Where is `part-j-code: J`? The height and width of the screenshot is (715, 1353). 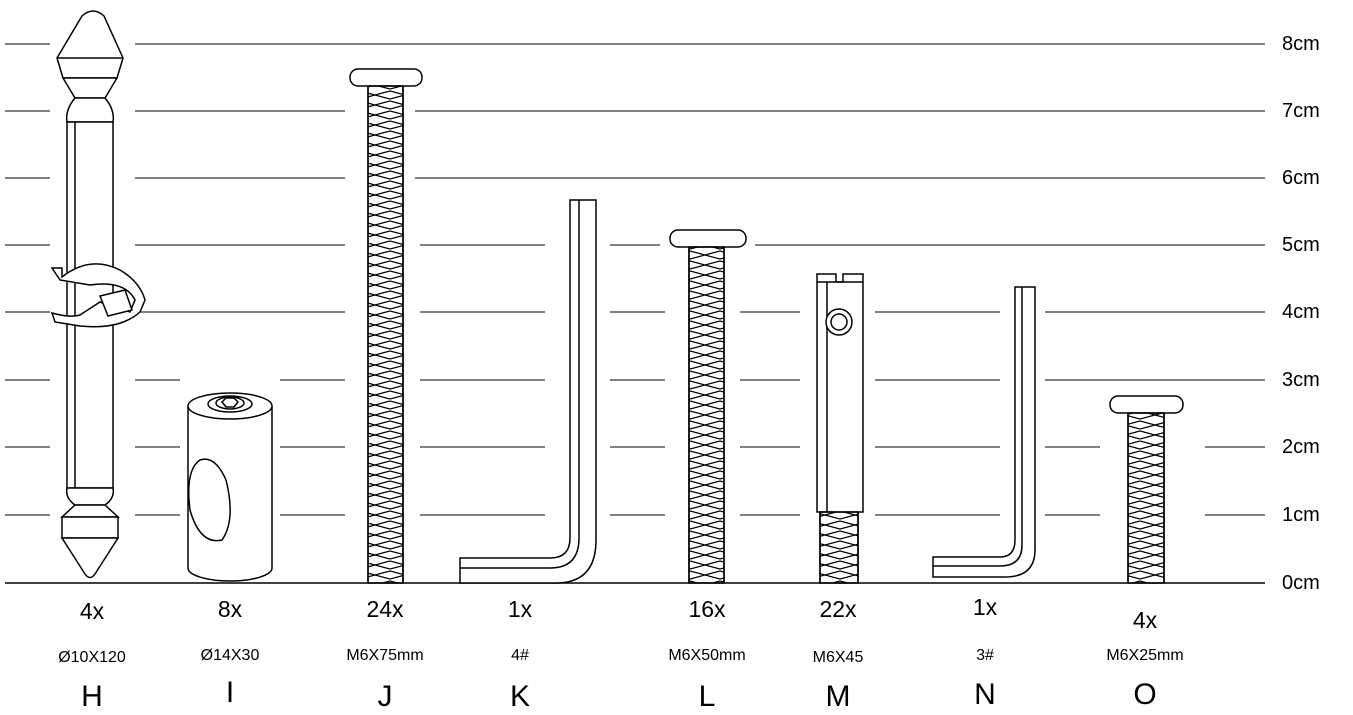 part-j-code: J is located at coordinates (385, 696).